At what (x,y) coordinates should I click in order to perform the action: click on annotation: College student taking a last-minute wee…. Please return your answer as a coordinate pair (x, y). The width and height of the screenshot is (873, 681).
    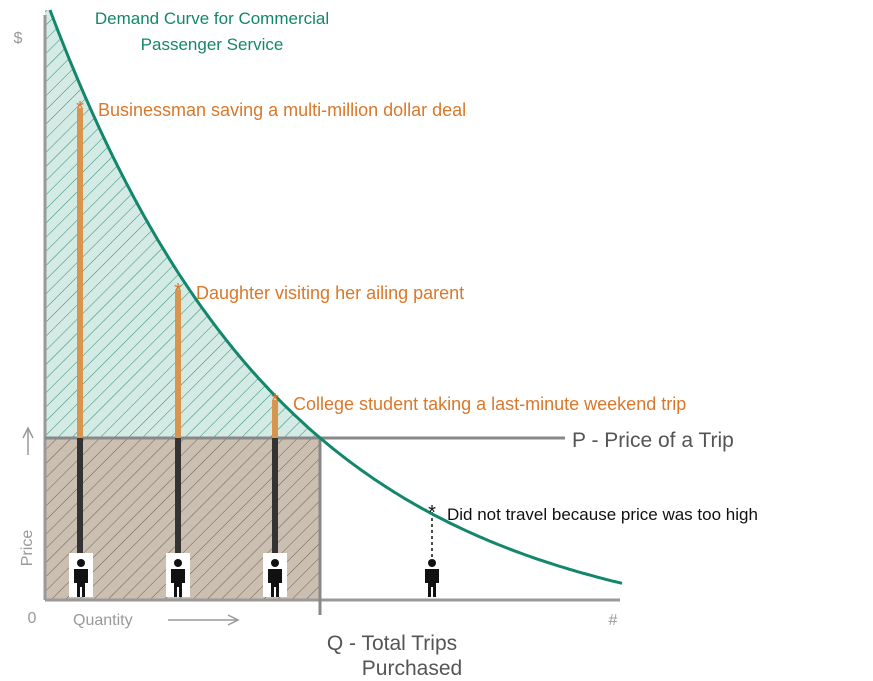
    Looking at the image, I should click on (489, 404).